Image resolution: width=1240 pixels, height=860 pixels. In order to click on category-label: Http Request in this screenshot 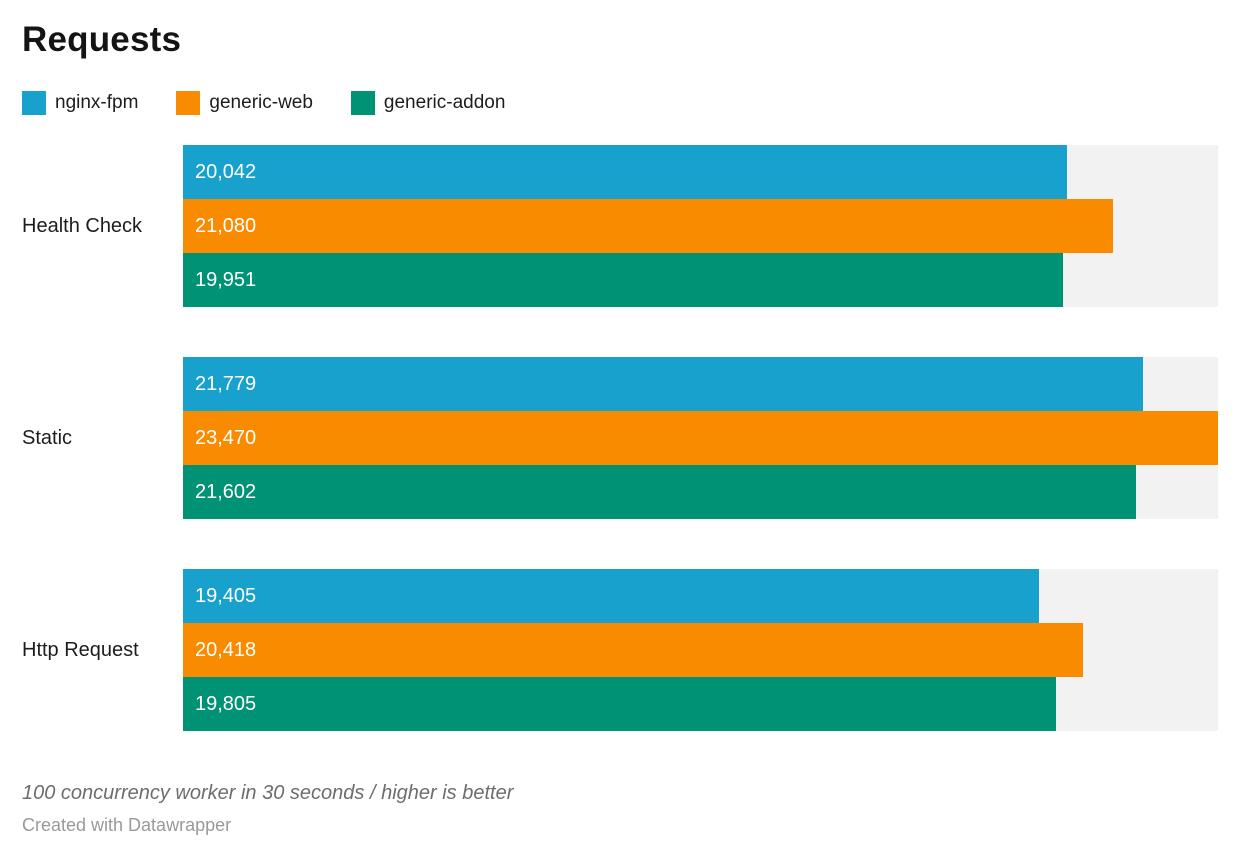, I will do `click(80, 649)`.